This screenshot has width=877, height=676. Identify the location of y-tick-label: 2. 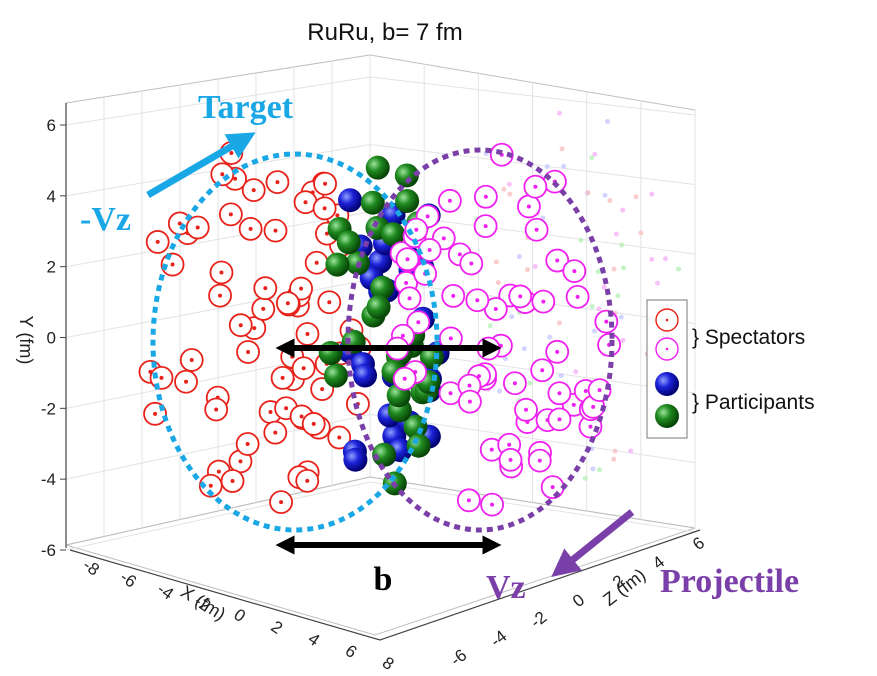
(51, 267).